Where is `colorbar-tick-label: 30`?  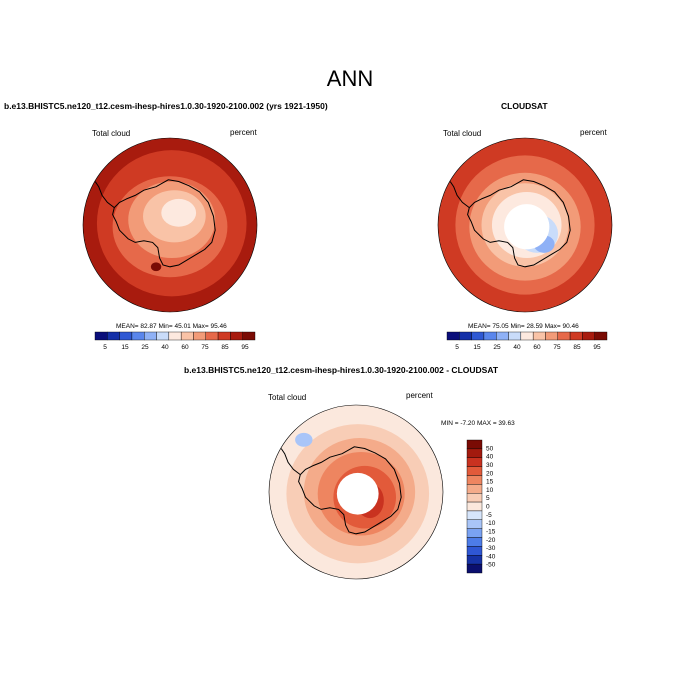
colorbar-tick-label: 30 is located at coordinates (490, 465).